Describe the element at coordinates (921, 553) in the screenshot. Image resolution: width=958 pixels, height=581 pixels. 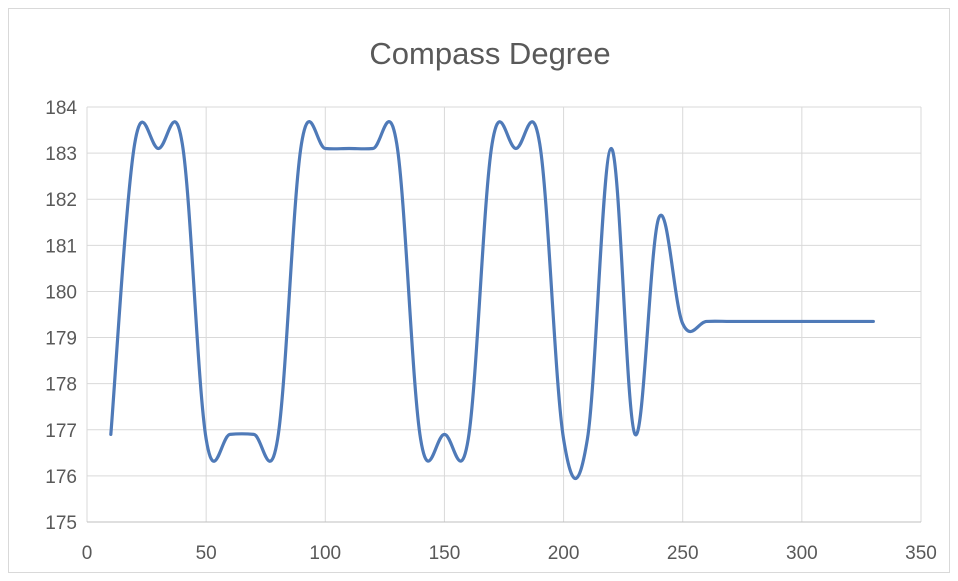
I see `x-tick-label: 350` at that location.